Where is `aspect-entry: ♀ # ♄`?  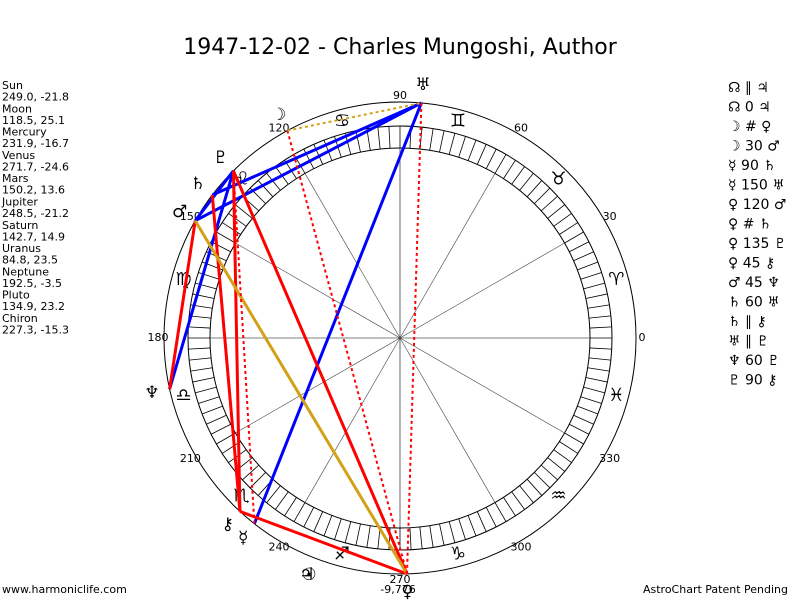
aspect-entry: ♀ # ♄ is located at coordinates (749, 225).